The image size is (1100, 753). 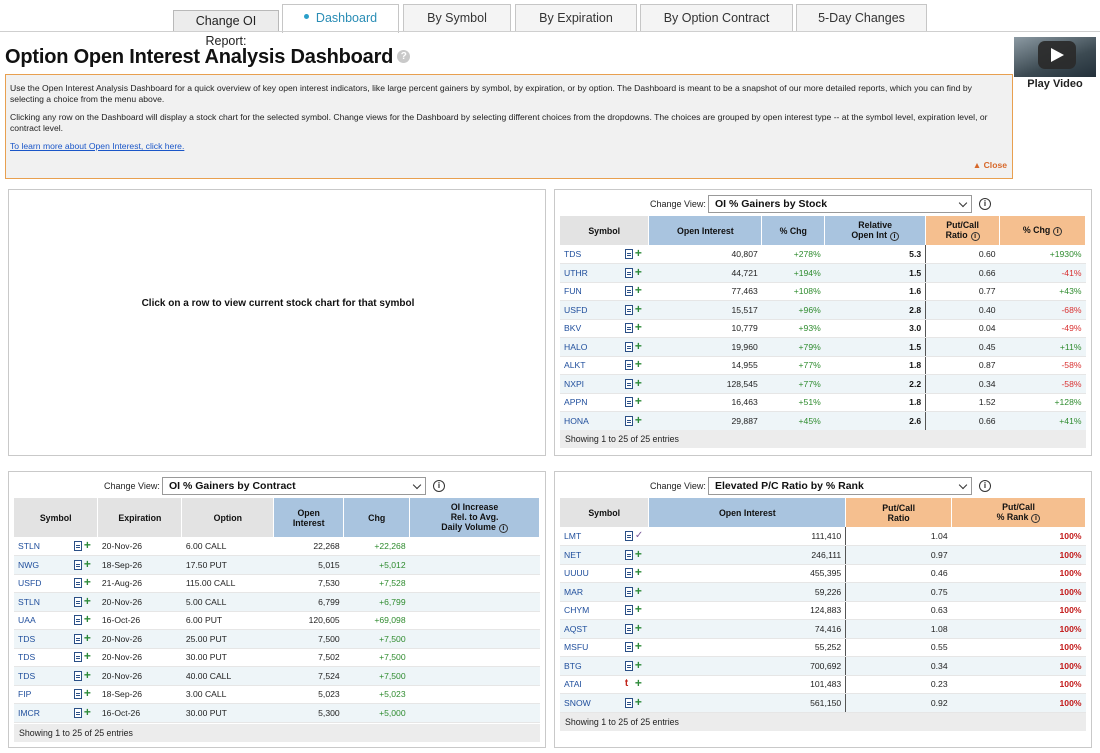 What do you see at coordinates (1055, 57) in the screenshot?
I see `video-thumbnail` at bounding box center [1055, 57].